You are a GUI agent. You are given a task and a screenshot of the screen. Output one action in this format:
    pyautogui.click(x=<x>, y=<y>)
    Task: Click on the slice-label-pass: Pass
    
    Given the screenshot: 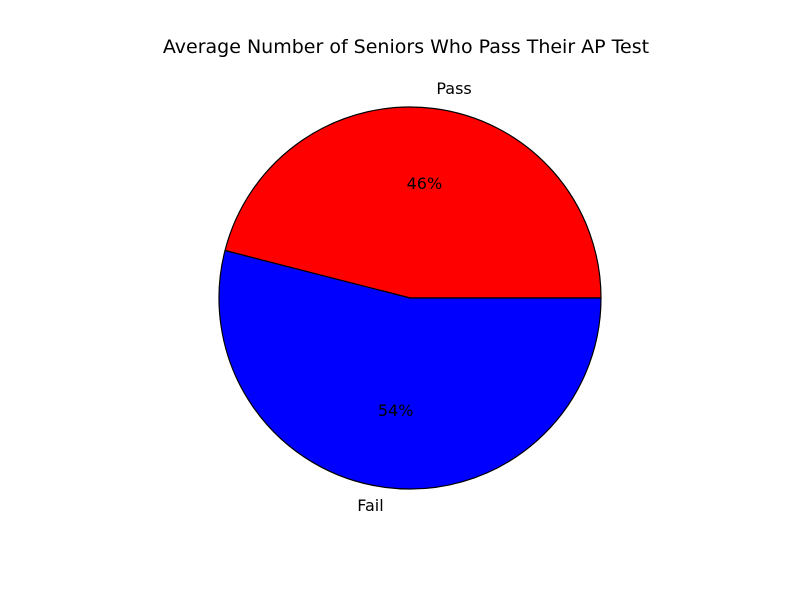 What is the action you would take?
    pyautogui.click(x=453, y=88)
    